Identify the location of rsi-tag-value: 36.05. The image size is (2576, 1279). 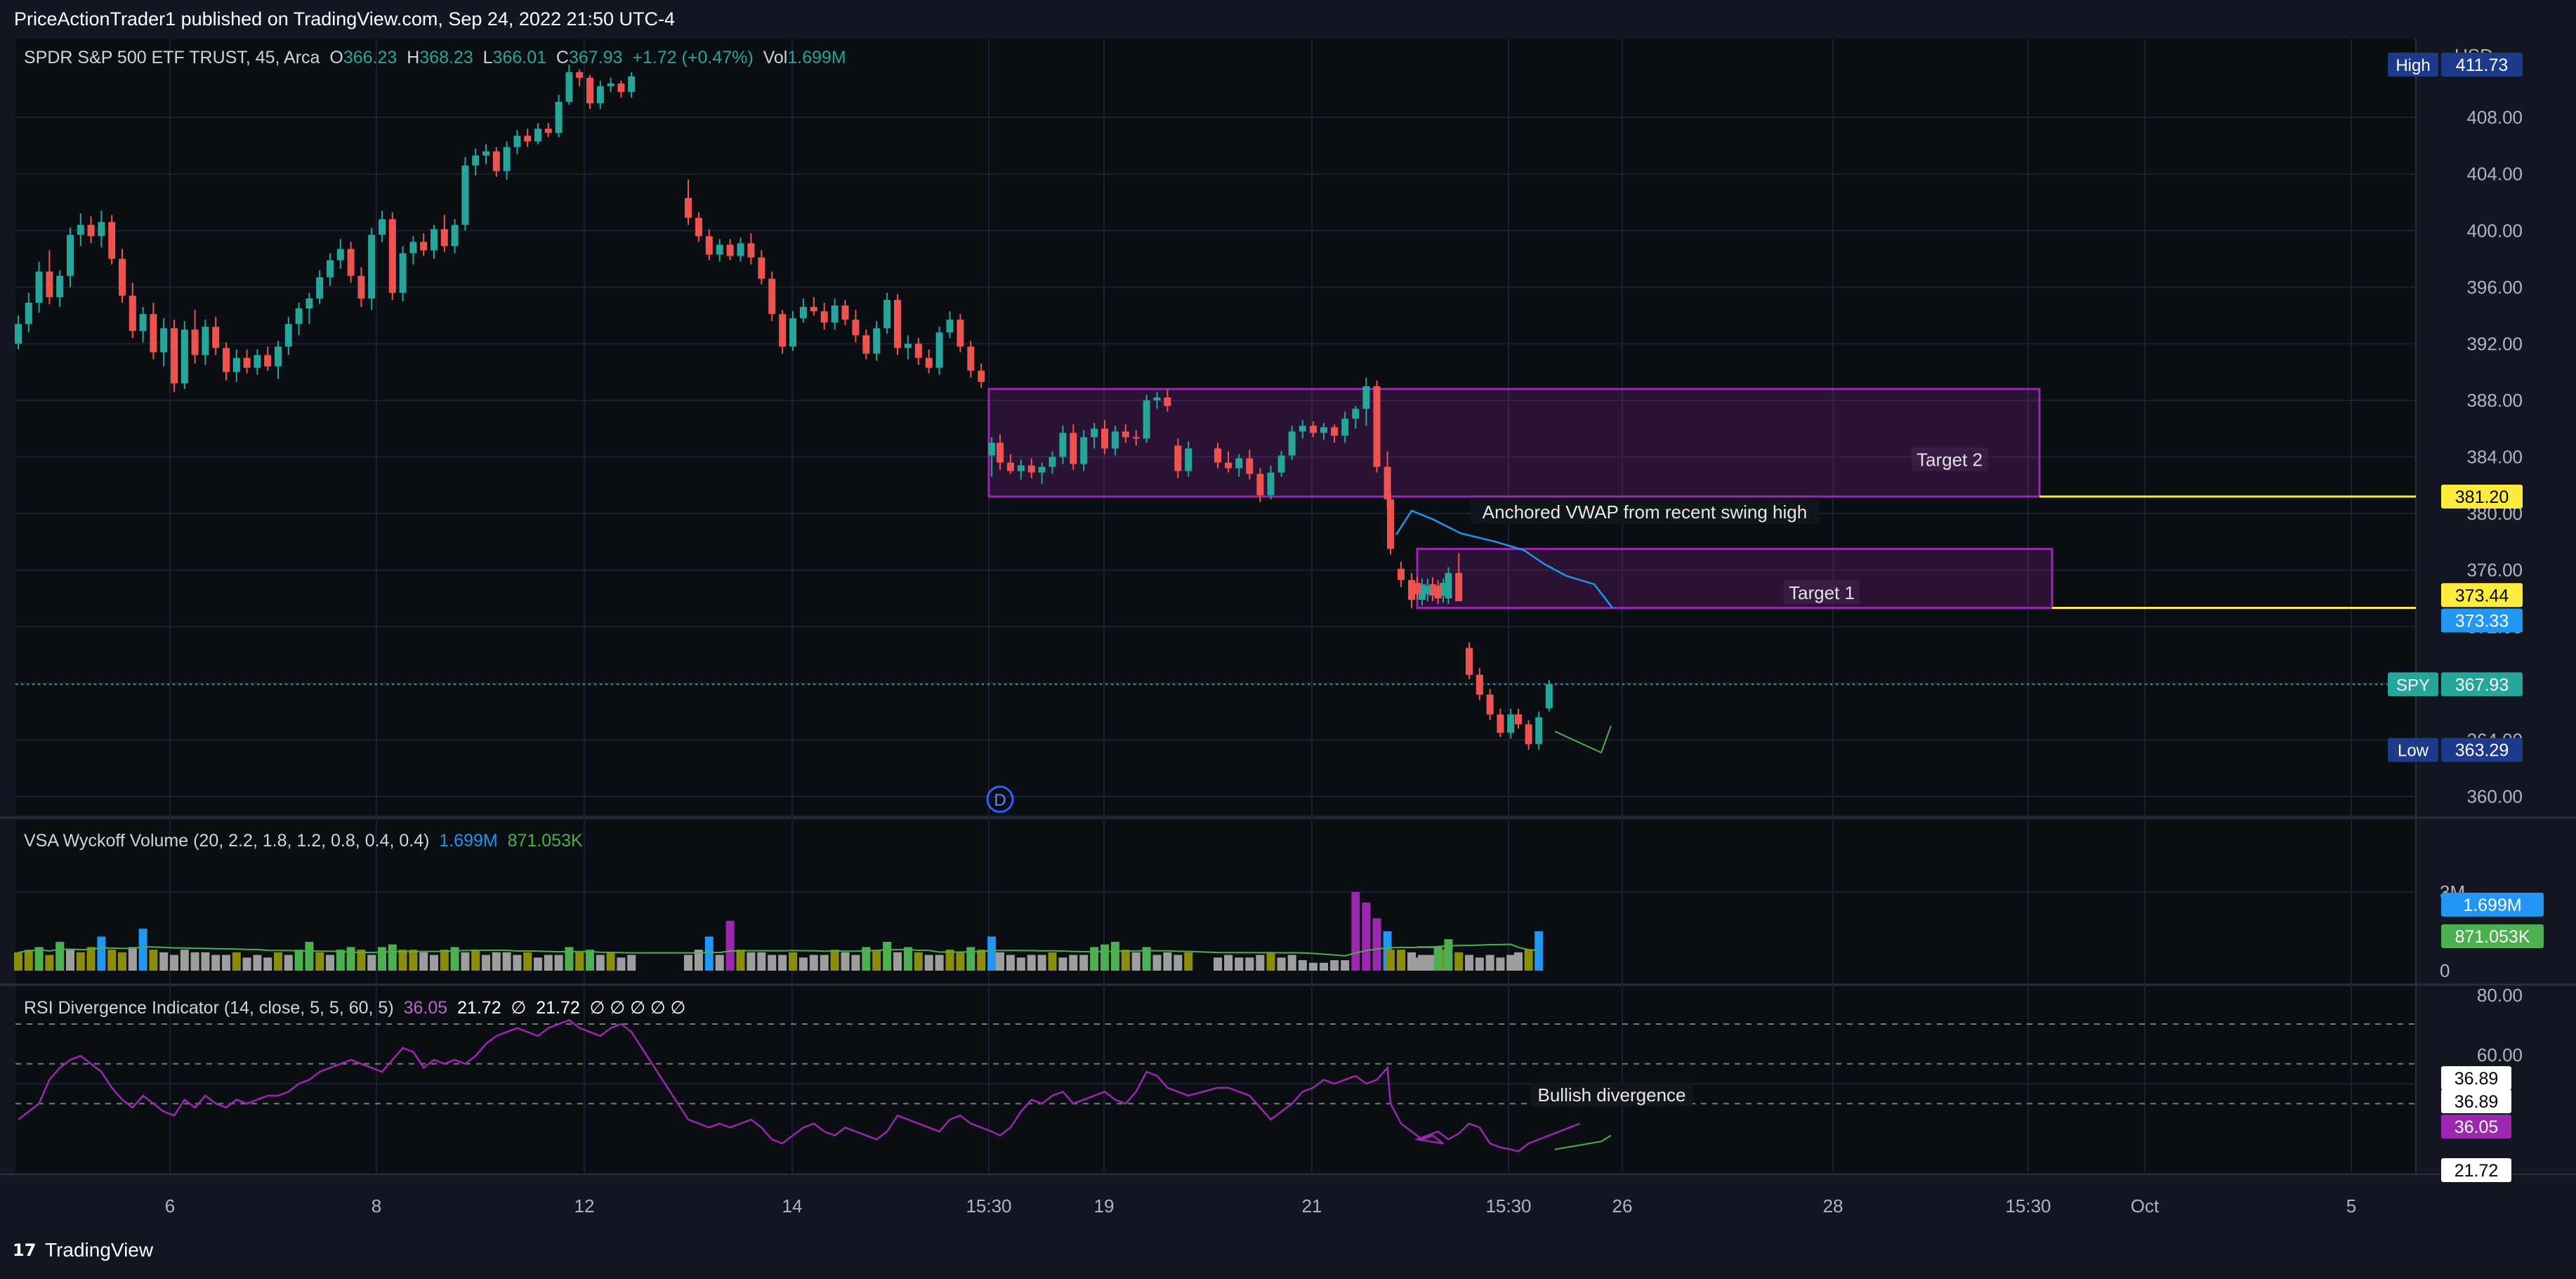
(2477, 1127).